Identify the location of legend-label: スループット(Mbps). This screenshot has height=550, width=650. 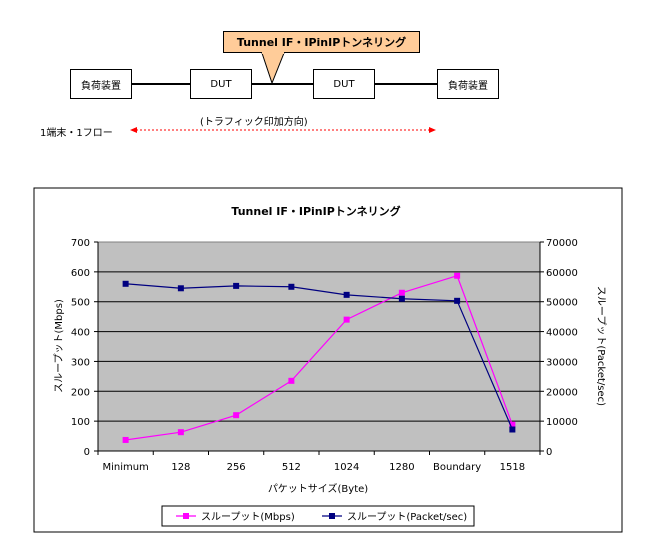
(248, 517).